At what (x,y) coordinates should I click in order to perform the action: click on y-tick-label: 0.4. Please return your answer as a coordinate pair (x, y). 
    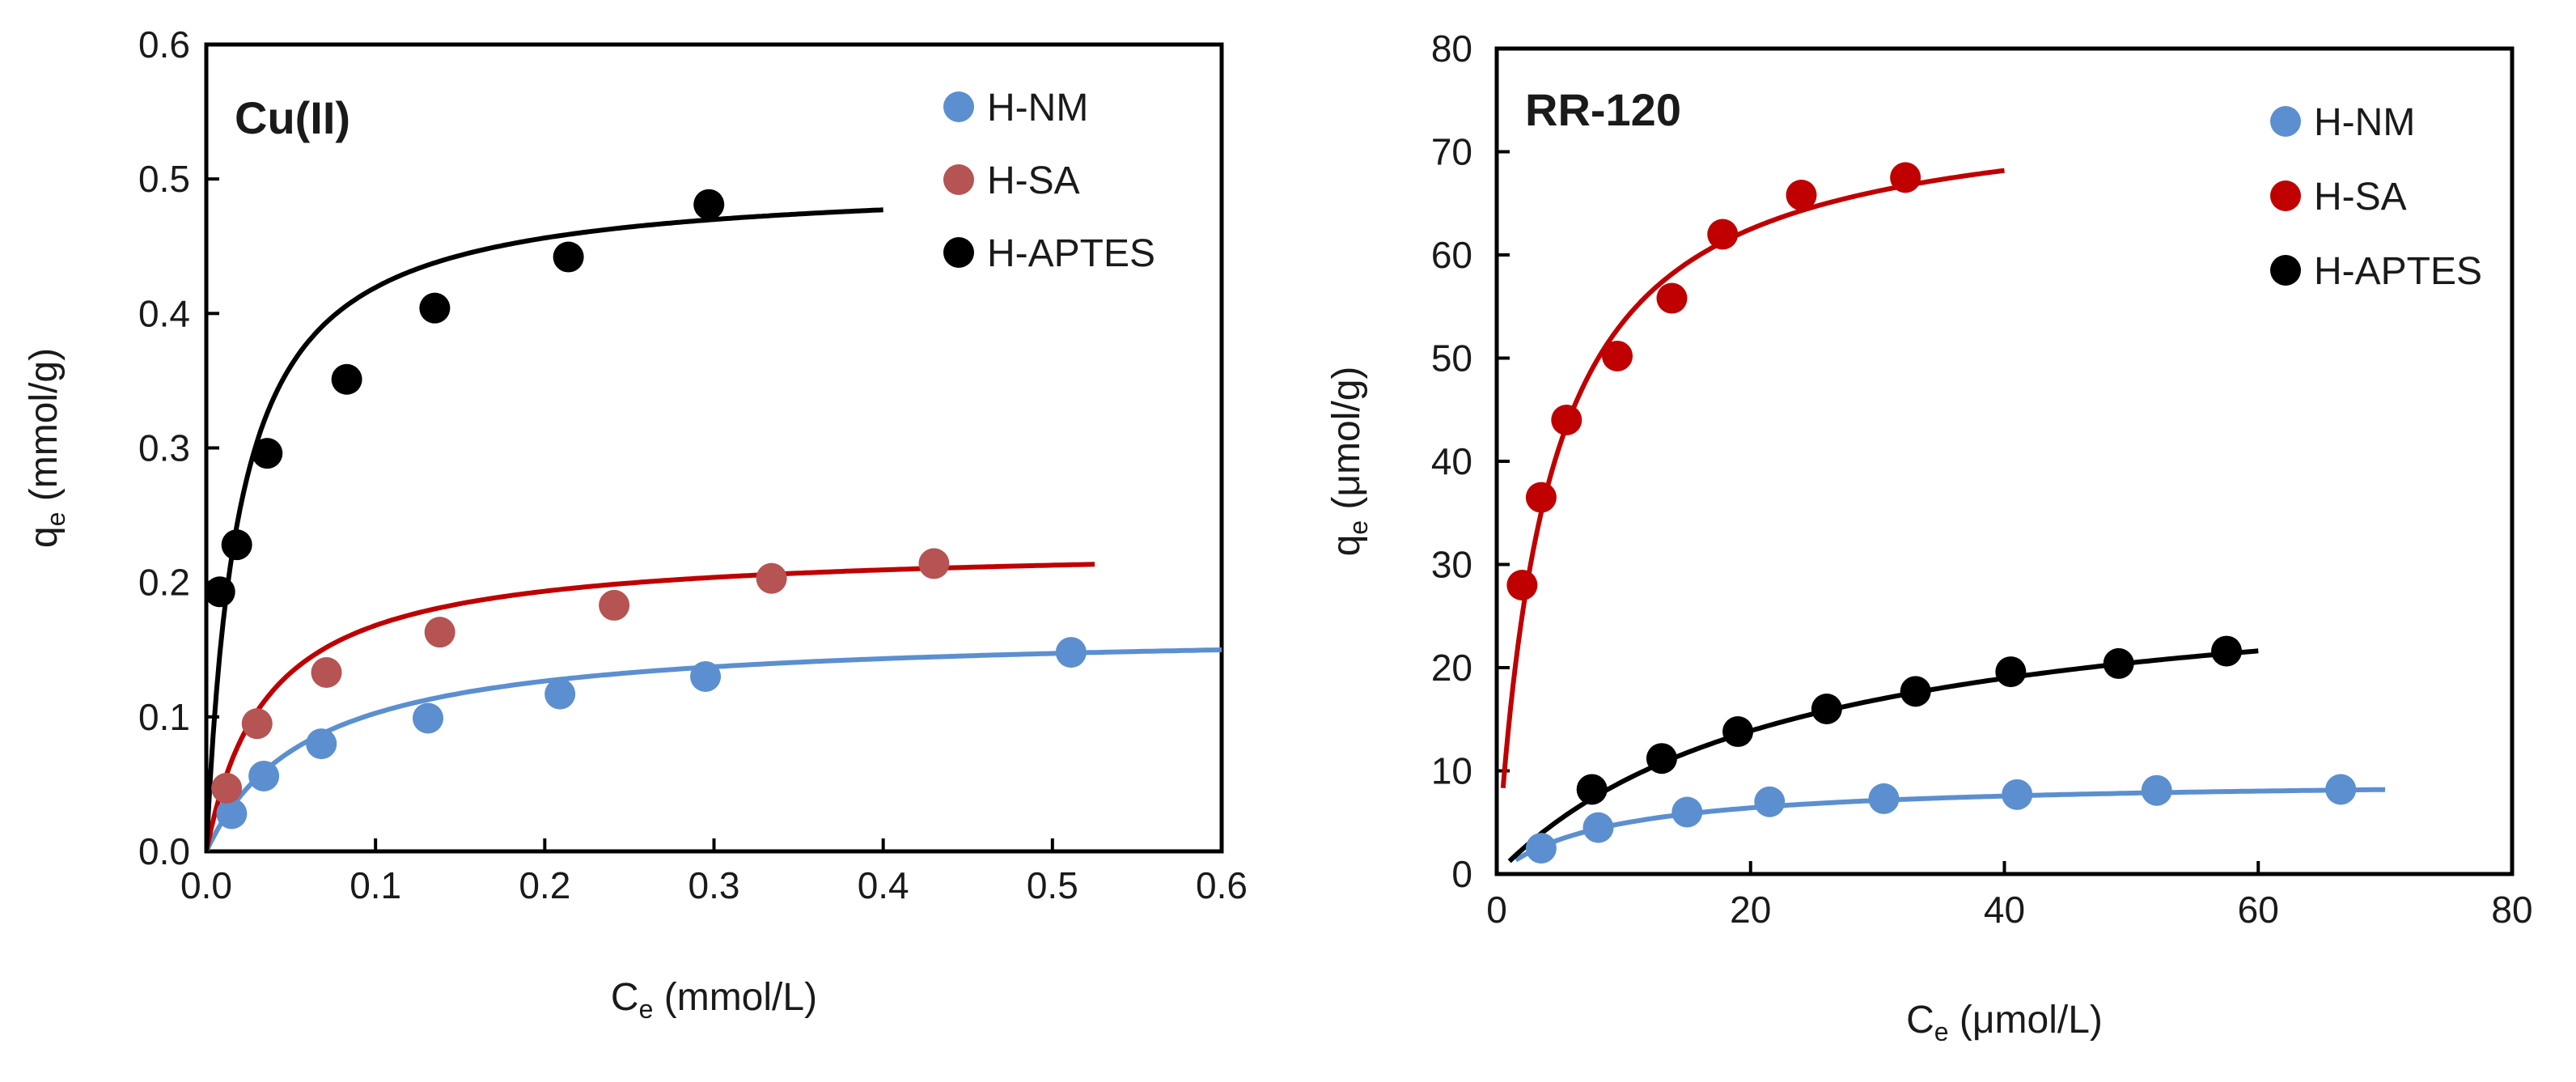
    Looking at the image, I should click on (164, 313).